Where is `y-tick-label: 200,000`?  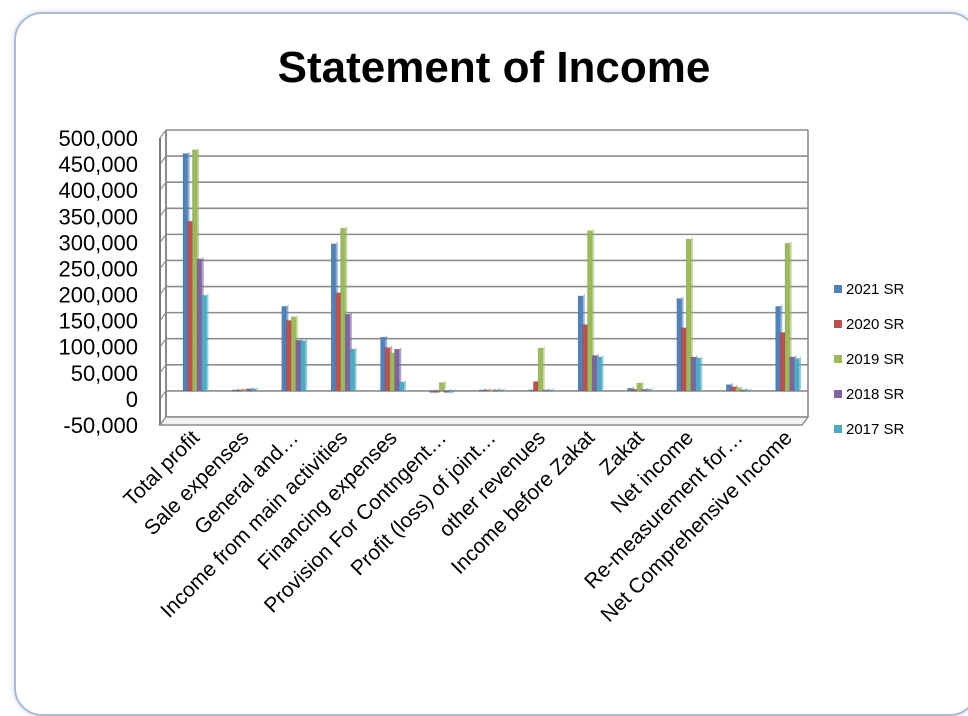 y-tick-label: 200,000 is located at coordinates (98, 295).